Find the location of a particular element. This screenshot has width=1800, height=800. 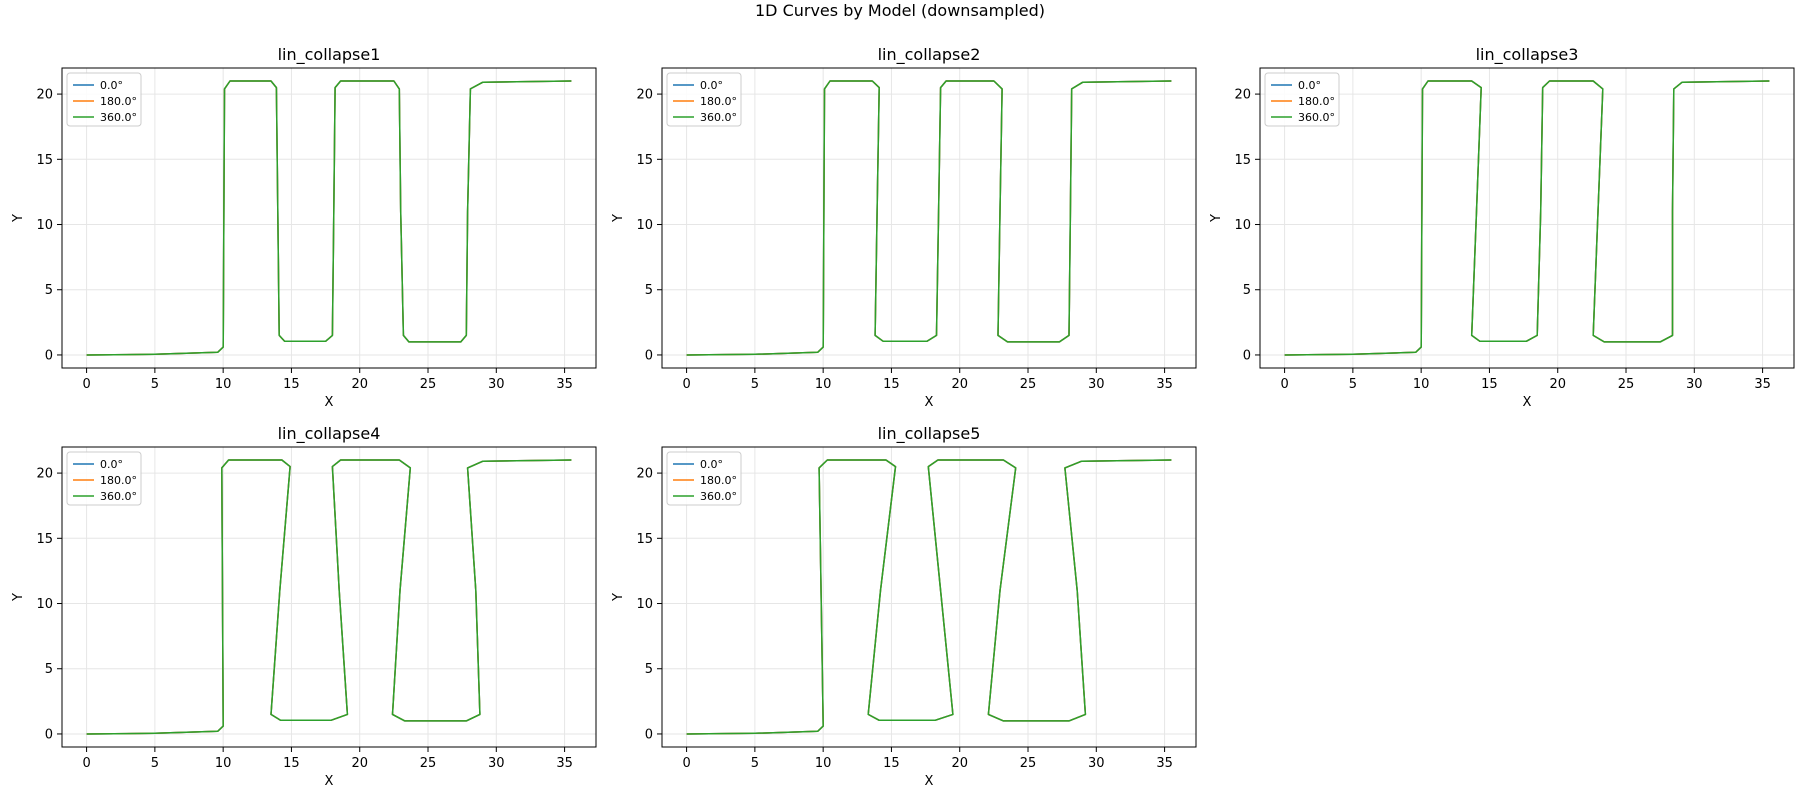

figure-suptitle: 1D Curves by Model (downsampled) is located at coordinates (900, 10).